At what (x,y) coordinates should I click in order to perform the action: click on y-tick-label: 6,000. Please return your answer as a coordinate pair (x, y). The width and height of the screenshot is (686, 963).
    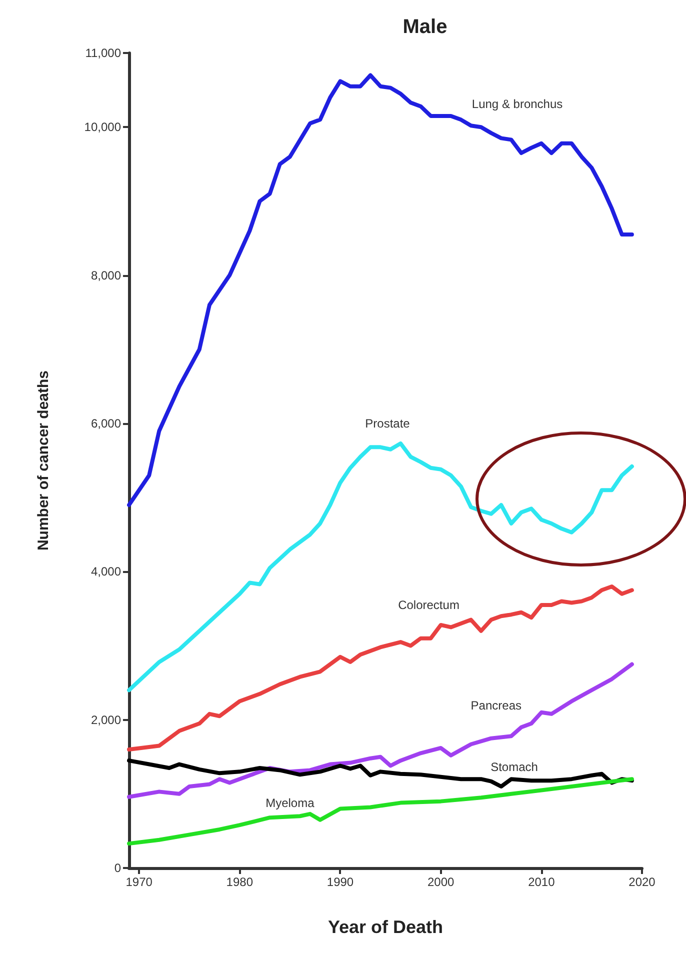
    Looking at the image, I should click on (106, 423).